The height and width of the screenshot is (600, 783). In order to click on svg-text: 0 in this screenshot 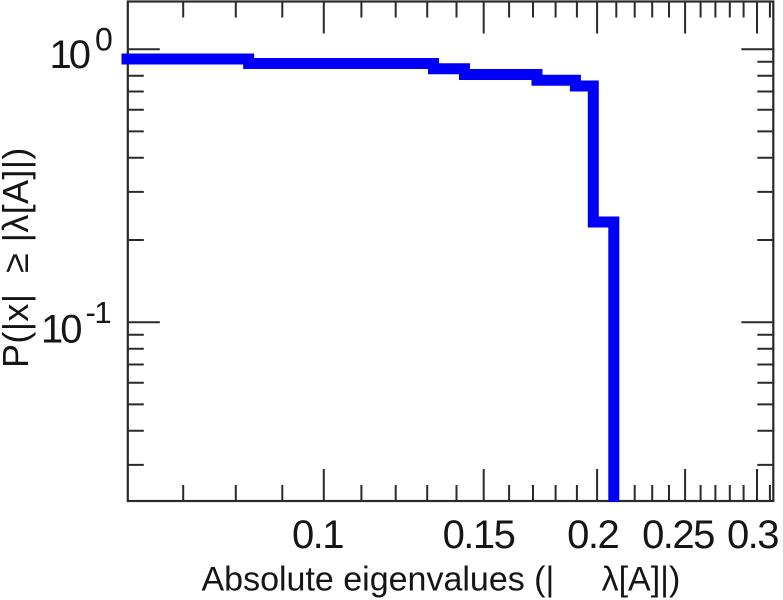, I will do `click(104, 40)`.